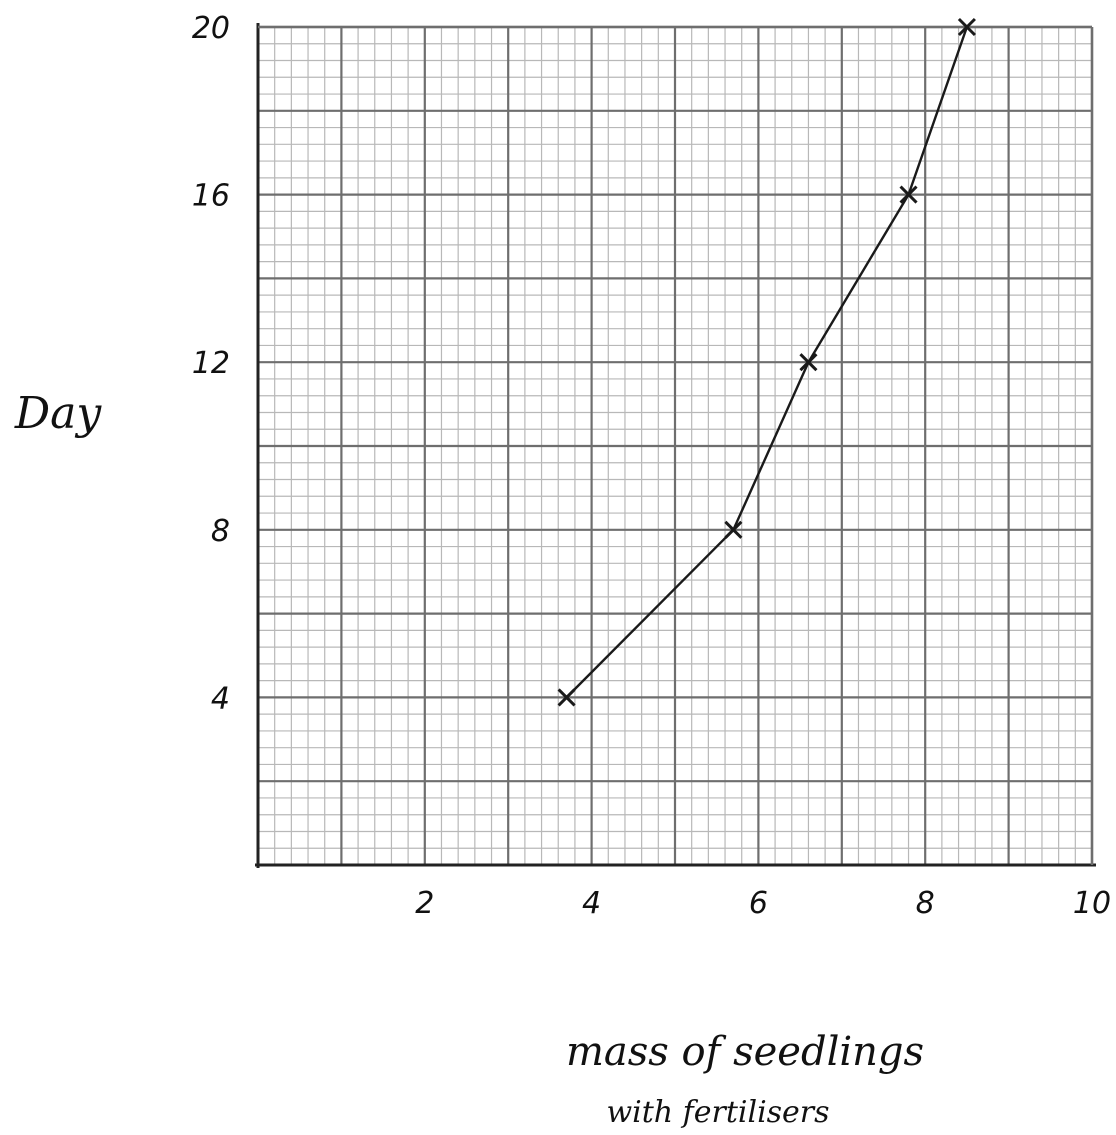 The width and height of the screenshot is (1116, 1135). What do you see at coordinates (211, 28) in the screenshot?
I see `y-tick-label: 20` at bounding box center [211, 28].